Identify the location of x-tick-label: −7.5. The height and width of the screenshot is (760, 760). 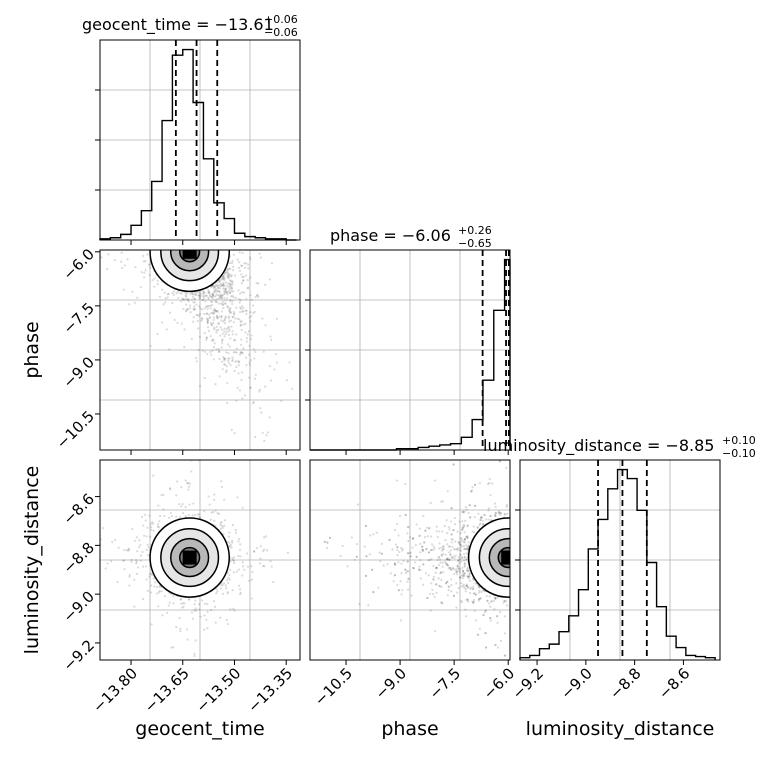
(445, 683).